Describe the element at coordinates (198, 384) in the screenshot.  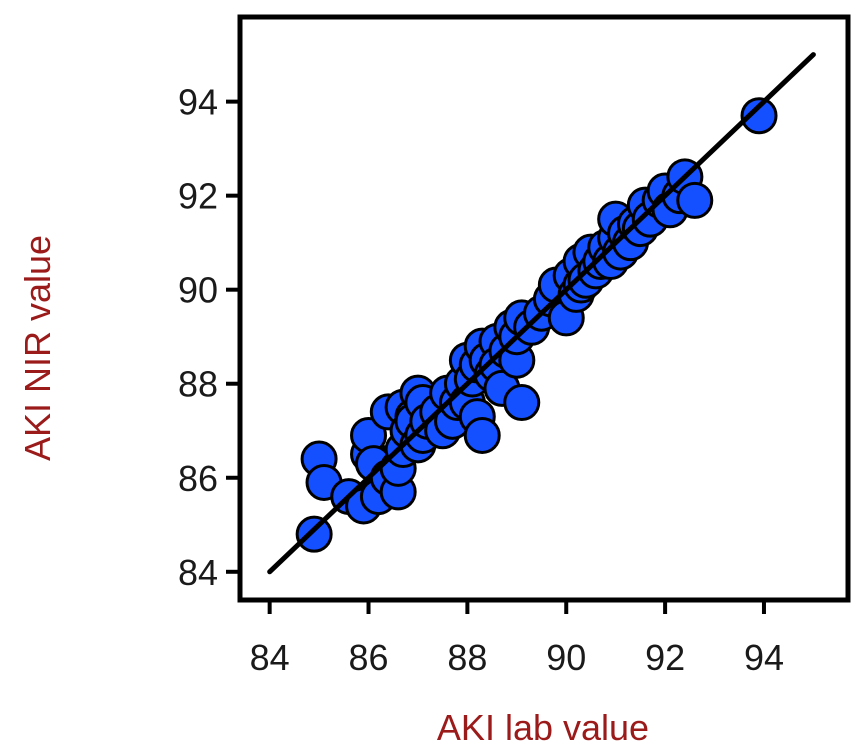
I see `y-tick-label-88: 88` at that location.